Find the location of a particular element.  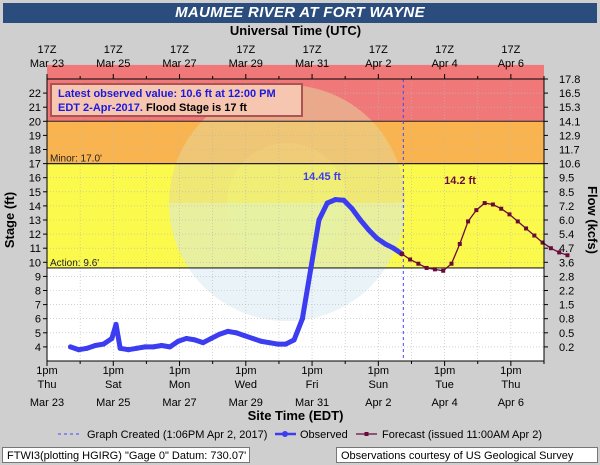

bottom-tick-date: Apr 6 is located at coordinates (511, 403).